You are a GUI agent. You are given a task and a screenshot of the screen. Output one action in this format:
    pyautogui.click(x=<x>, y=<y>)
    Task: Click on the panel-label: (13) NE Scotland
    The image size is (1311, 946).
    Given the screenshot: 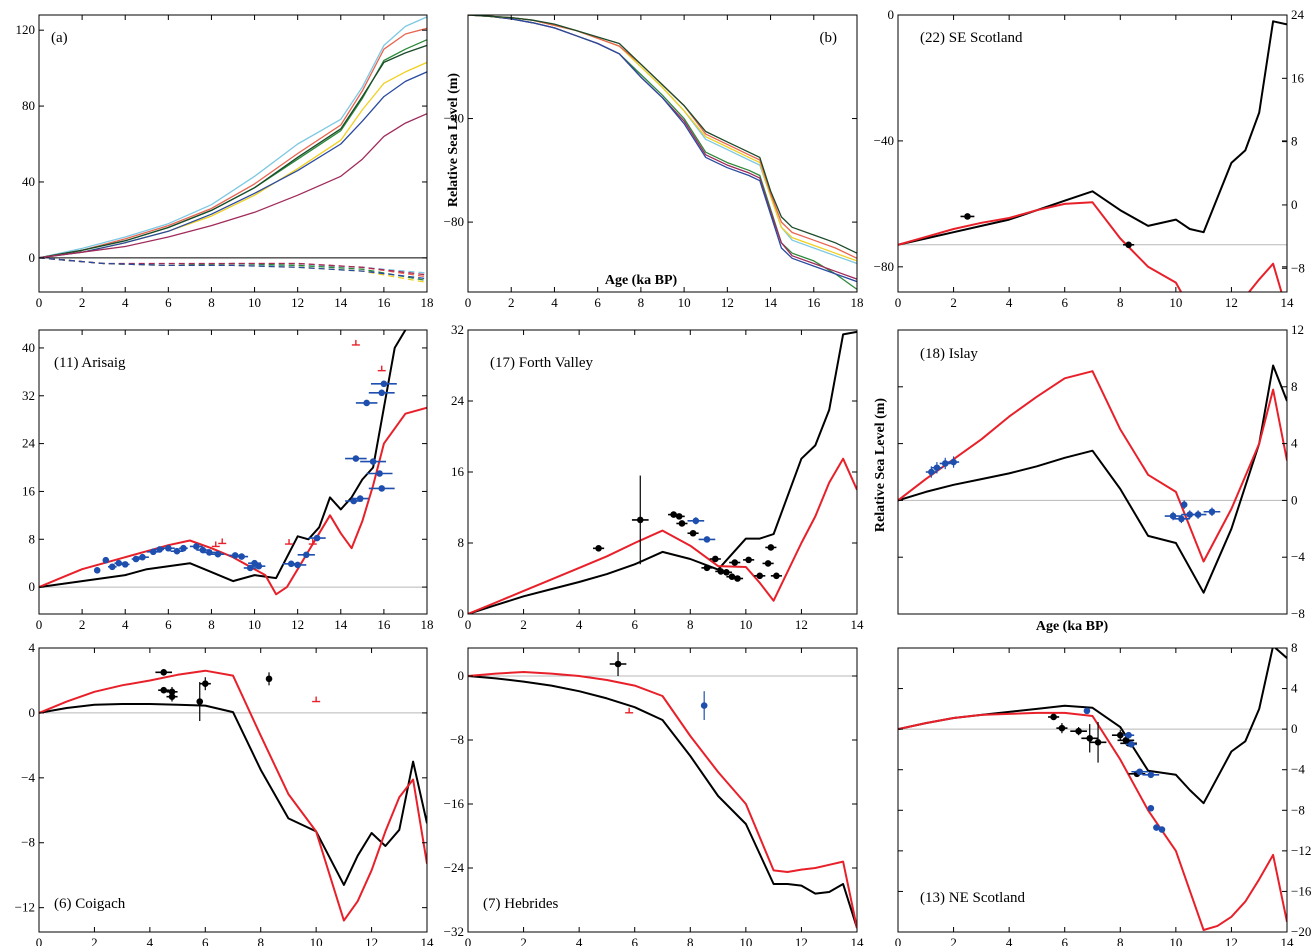 What is the action you would take?
    pyautogui.click(x=972, y=898)
    